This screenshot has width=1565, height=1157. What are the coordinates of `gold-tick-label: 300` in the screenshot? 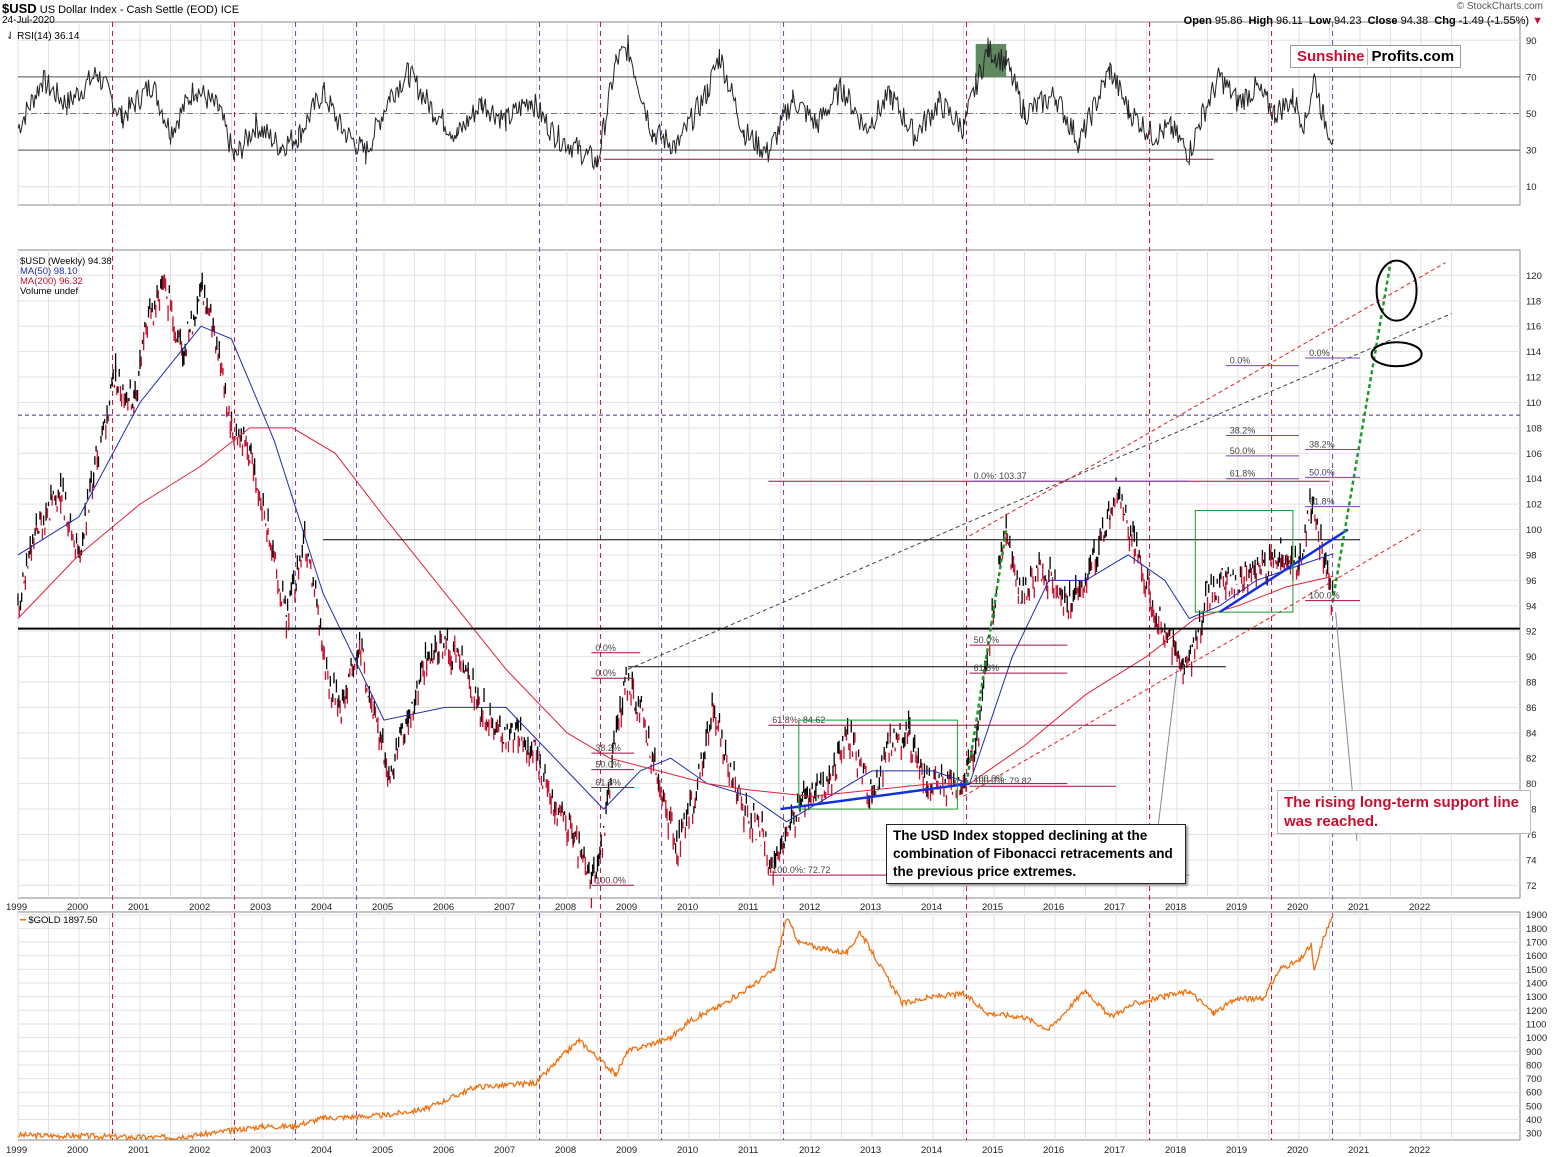 It's located at (1534, 1134).